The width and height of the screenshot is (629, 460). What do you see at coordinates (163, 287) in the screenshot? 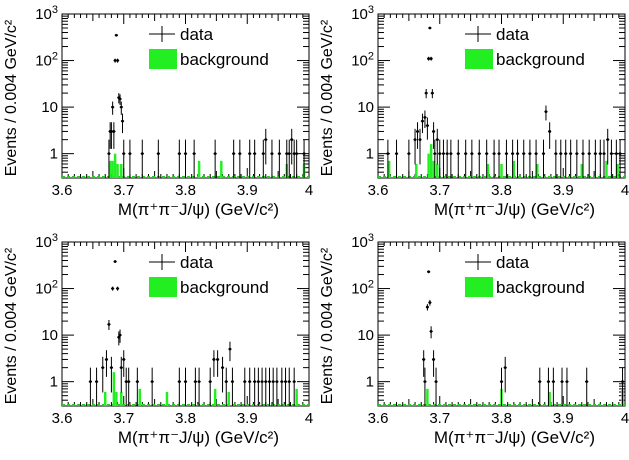
I see `legend-background-swatch` at bounding box center [163, 287].